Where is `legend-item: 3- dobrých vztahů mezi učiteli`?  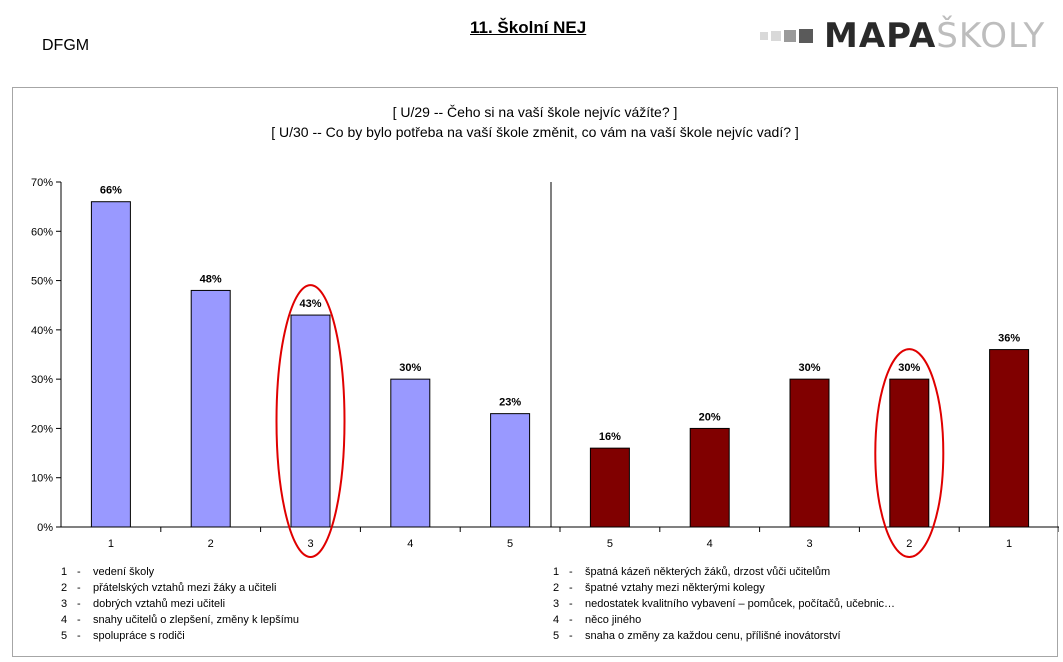 legend-item: 3- dobrých vztahů mezi učiteli is located at coordinates (180, 604).